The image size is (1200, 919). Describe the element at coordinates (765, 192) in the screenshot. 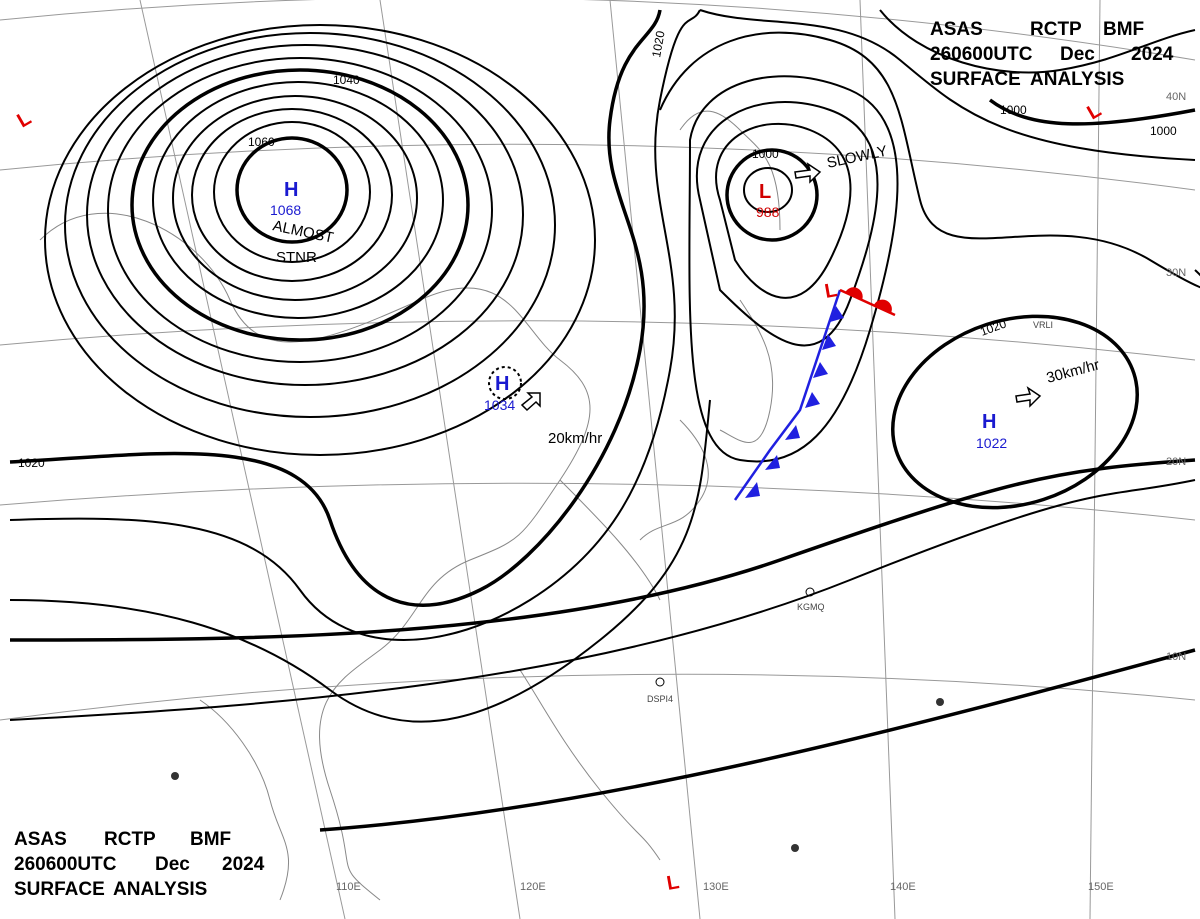

I see `center-type: L` at that location.